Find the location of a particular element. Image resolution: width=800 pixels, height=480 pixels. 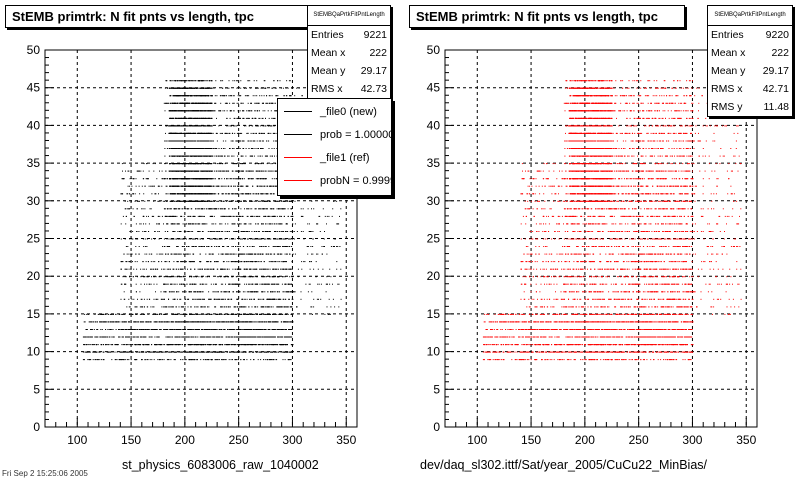

left-x-tick-label: 200 is located at coordinates (185, 440).